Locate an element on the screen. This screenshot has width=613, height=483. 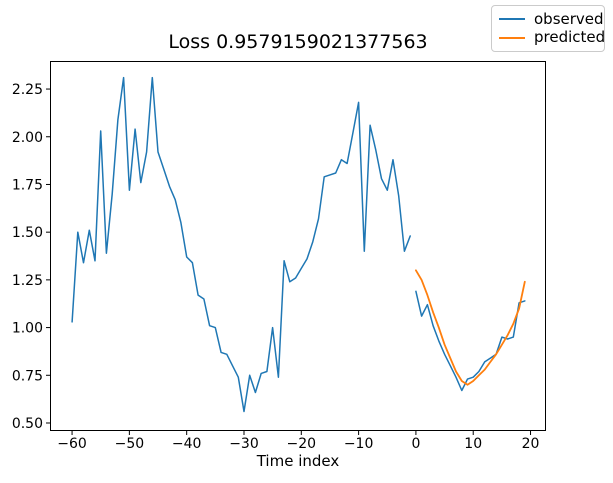
y-tick-label: 2.00 is located at coordinates (27, 138).